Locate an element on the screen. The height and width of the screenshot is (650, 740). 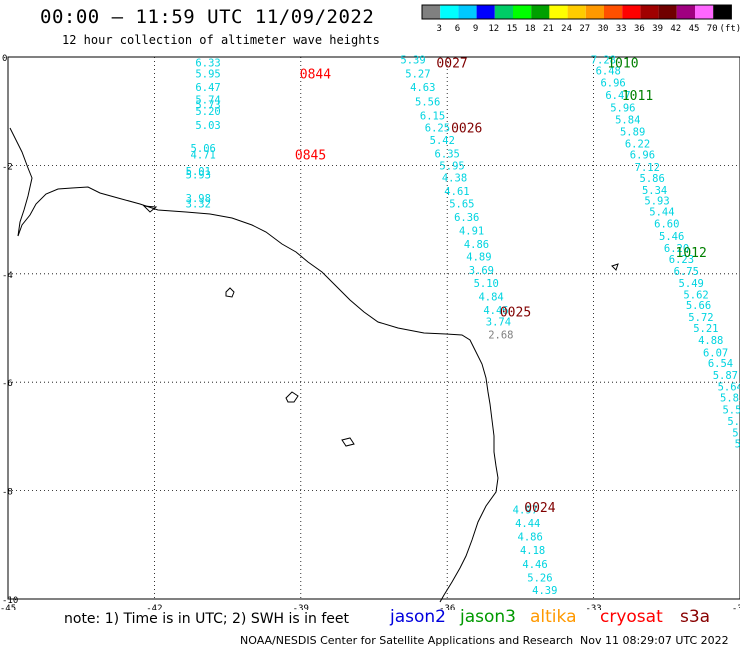
track-label: 0026 is located at coordinates (466, 128).